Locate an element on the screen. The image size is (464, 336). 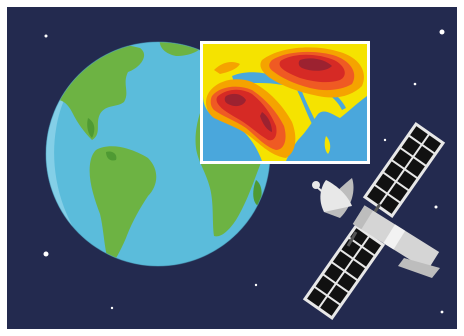
body-band is located at coordinates (394, 237).